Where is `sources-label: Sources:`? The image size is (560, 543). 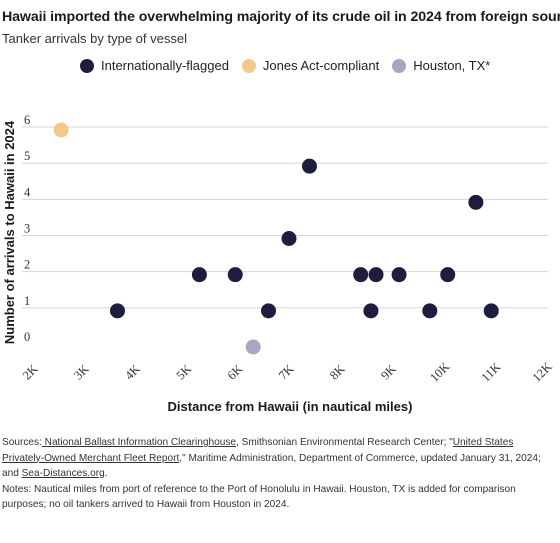
sources-label: Sources: is located at coordinates (22, 442).